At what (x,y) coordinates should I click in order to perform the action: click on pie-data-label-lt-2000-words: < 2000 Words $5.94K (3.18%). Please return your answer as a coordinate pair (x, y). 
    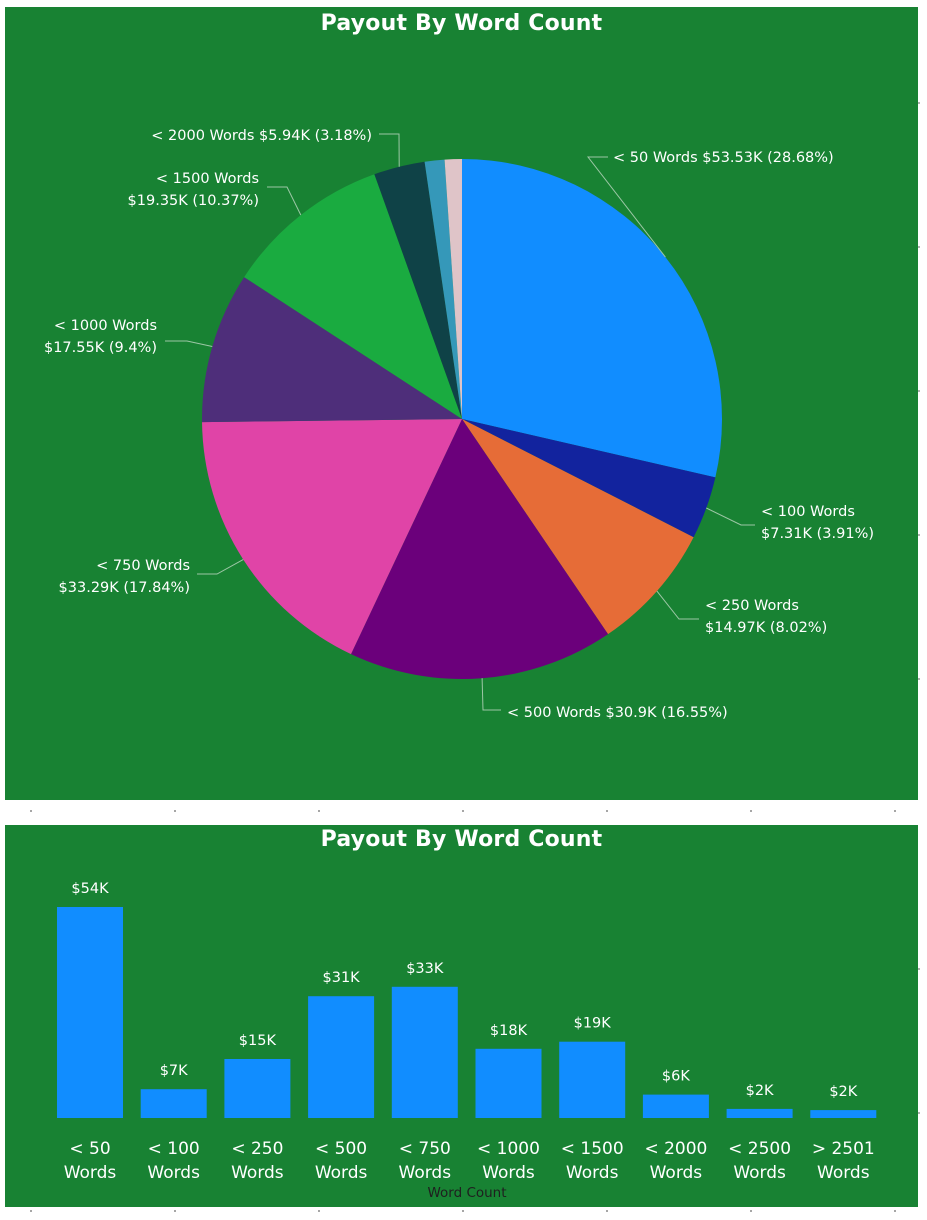
    Looking at the image, I should click on (261, 136).